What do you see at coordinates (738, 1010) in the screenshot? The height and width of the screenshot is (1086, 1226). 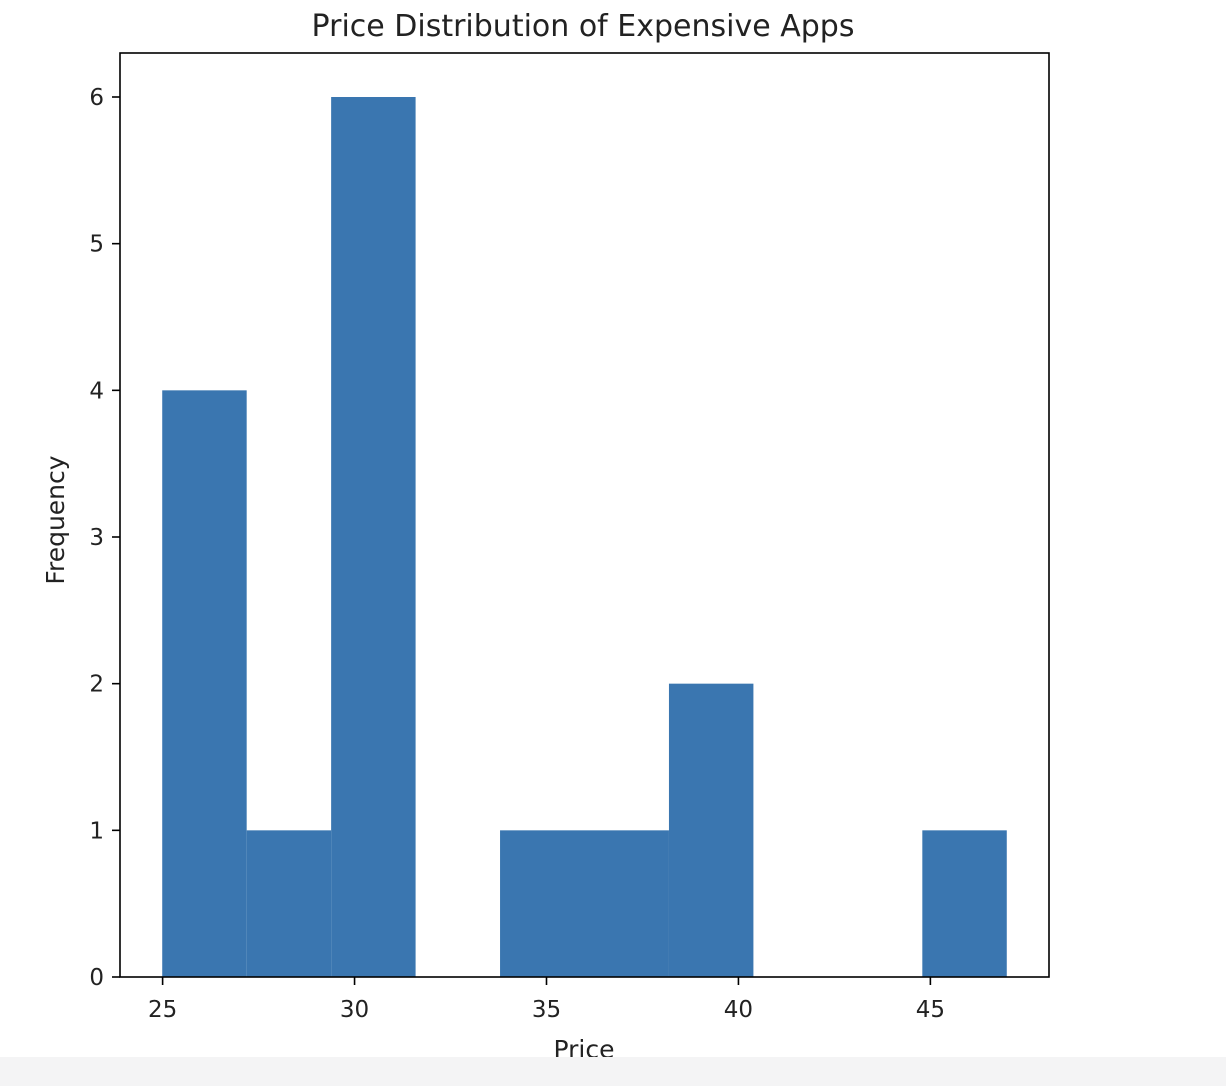 I see `x-tick-label: 40` at bounding box center [738, 1010].